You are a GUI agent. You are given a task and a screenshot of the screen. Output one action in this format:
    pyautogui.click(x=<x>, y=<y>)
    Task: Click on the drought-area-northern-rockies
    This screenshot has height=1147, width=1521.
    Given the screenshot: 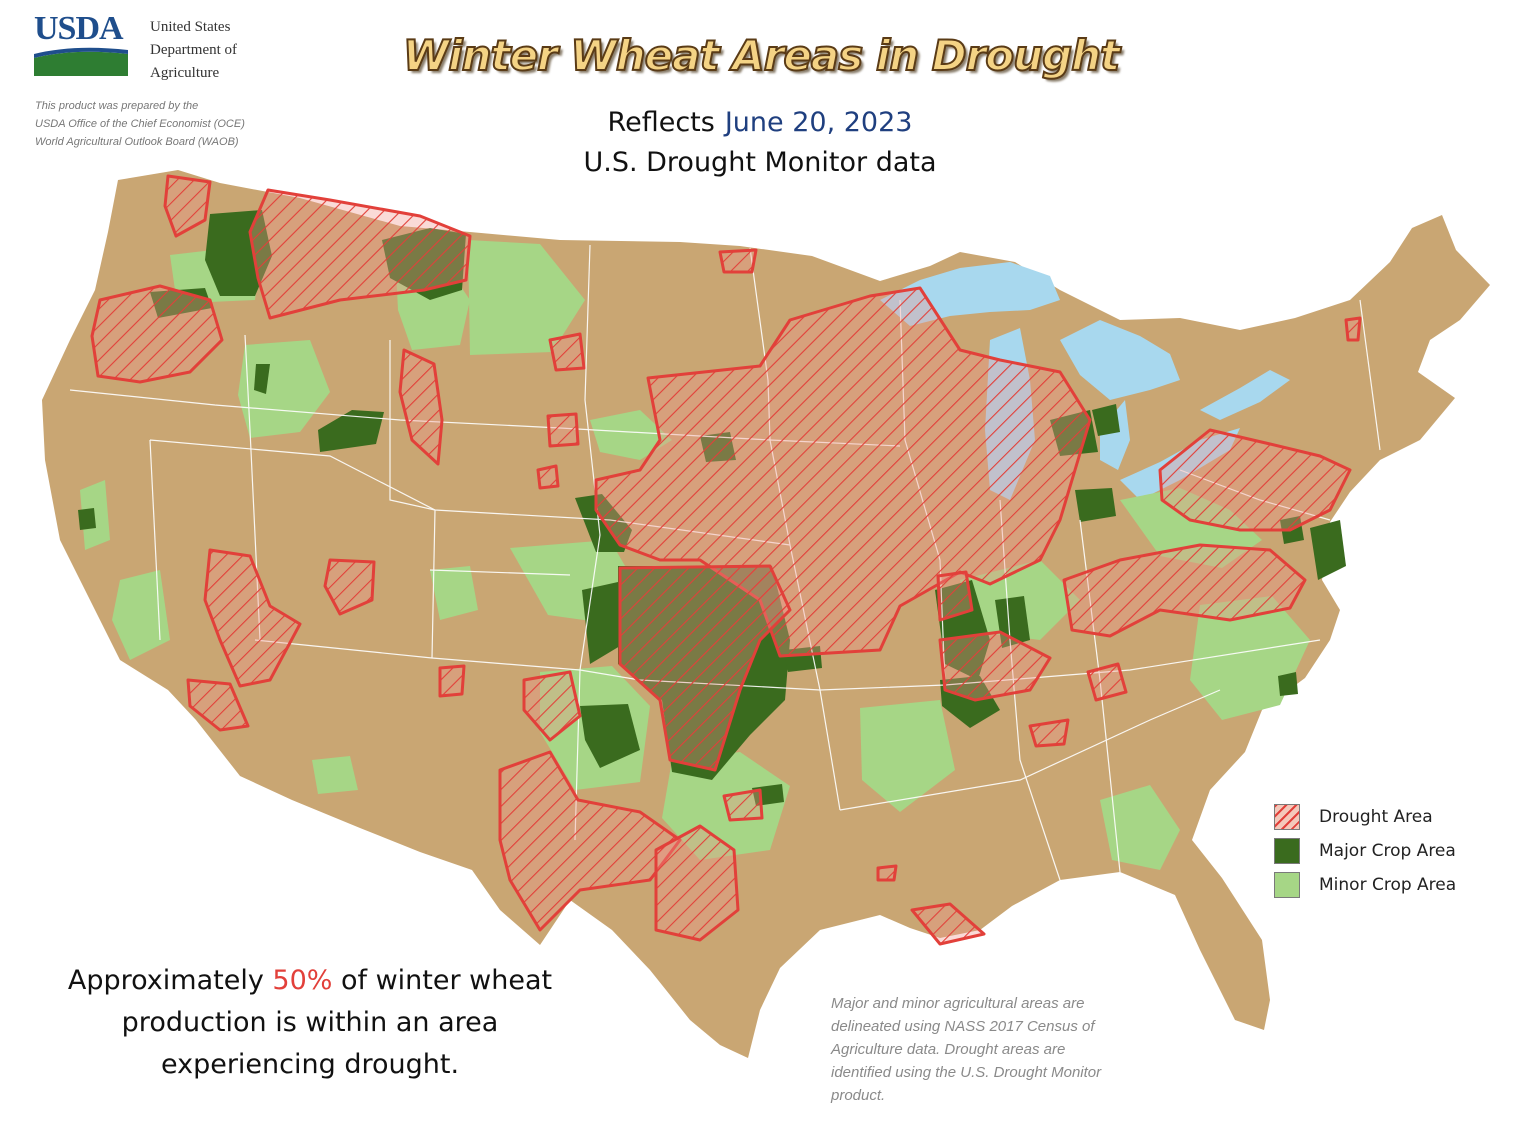 What is the action you would take?
    pyautogui.click(x=360, y=254)
    